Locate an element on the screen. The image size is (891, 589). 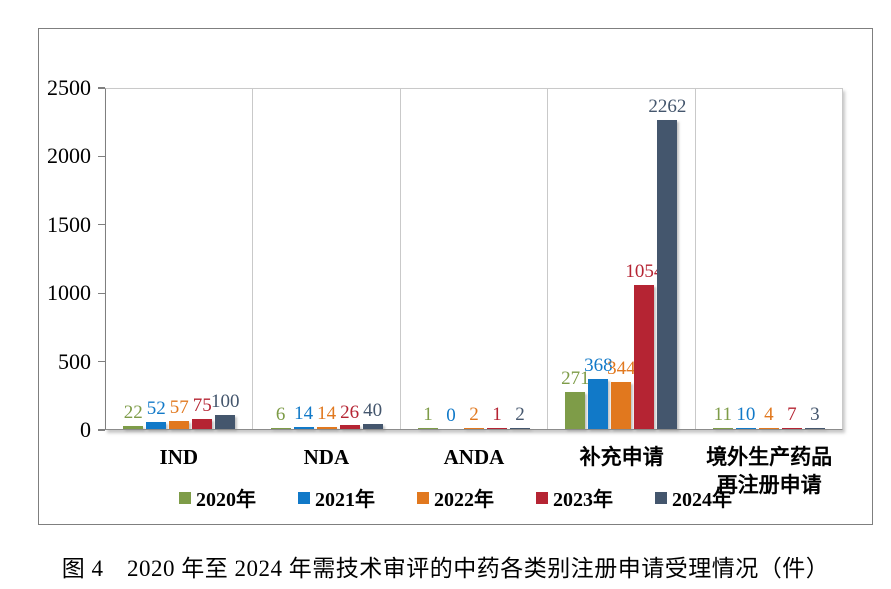
bar-column: 40 is located at coordinates (372, 414).